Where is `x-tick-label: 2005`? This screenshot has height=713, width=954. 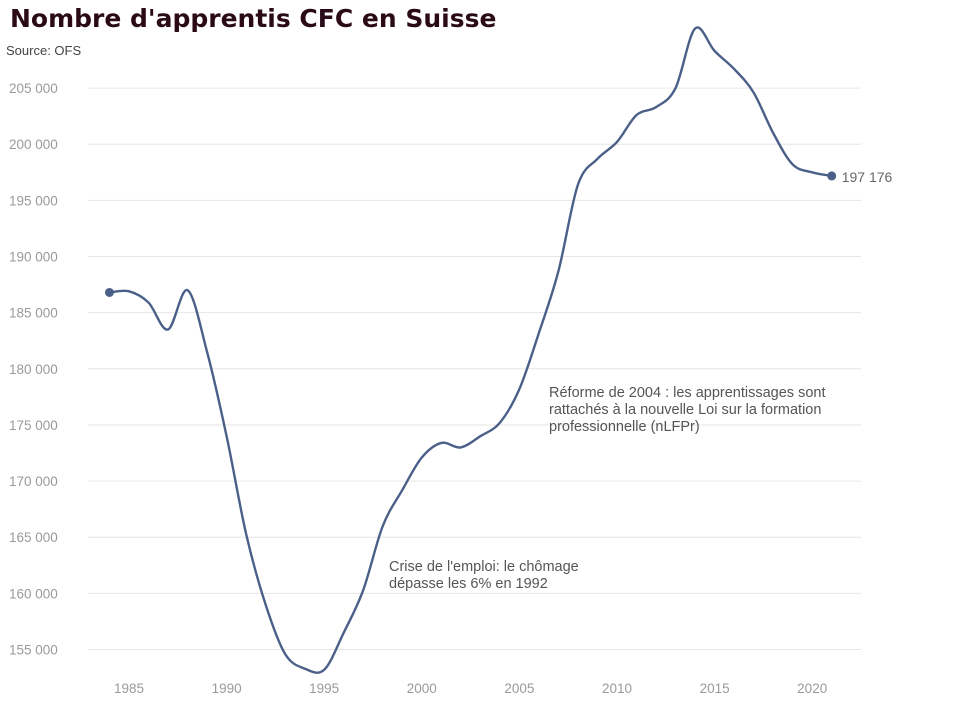
x-tick-label: 2005 is located at coordinates (519, 688).